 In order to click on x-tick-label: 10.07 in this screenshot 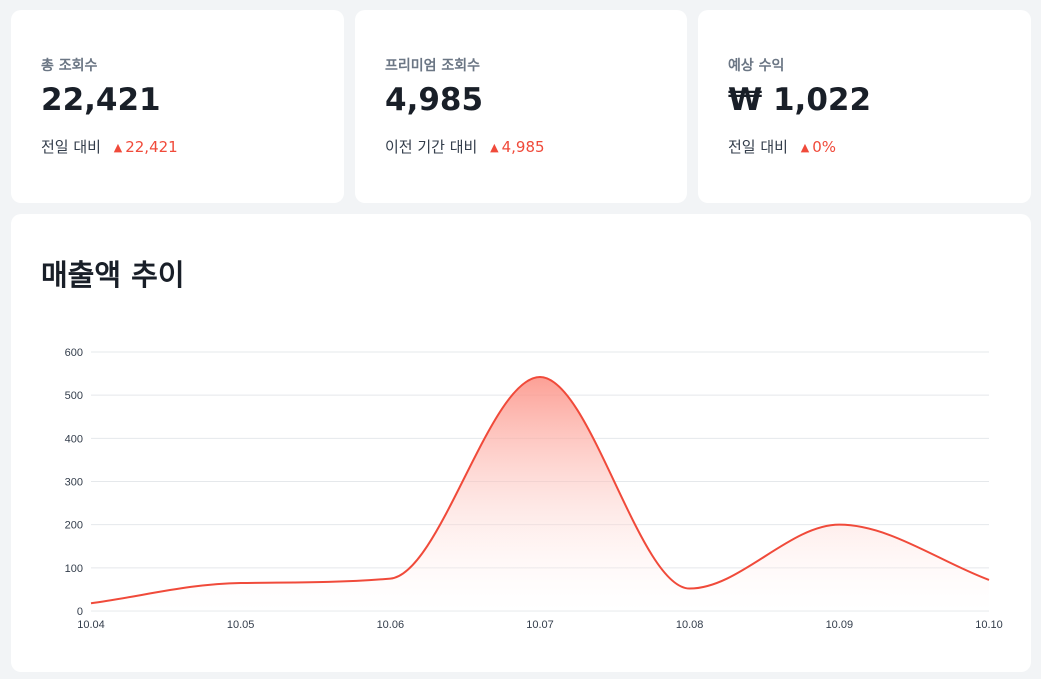, I will do `click(540, 625)`.